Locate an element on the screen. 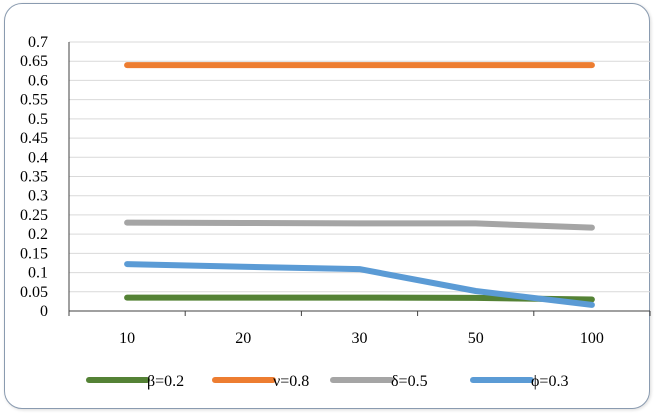 Image resolution: width=656 pixels, height=415 pixels. y-tick-label: 0.3 is located at coordinates (38, 196).